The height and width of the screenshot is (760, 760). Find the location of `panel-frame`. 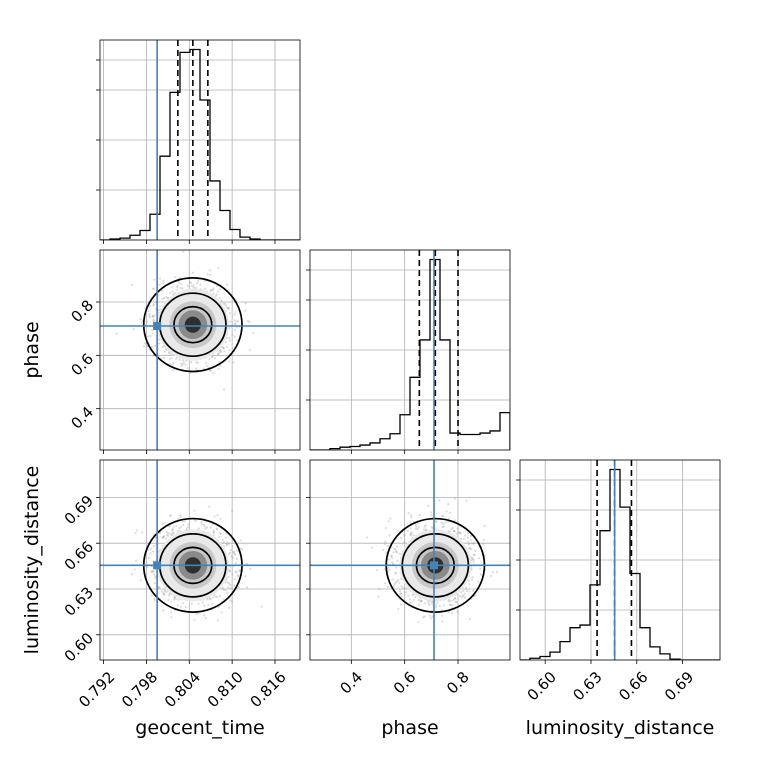

panel-frame is located at coordinates (200, 350).